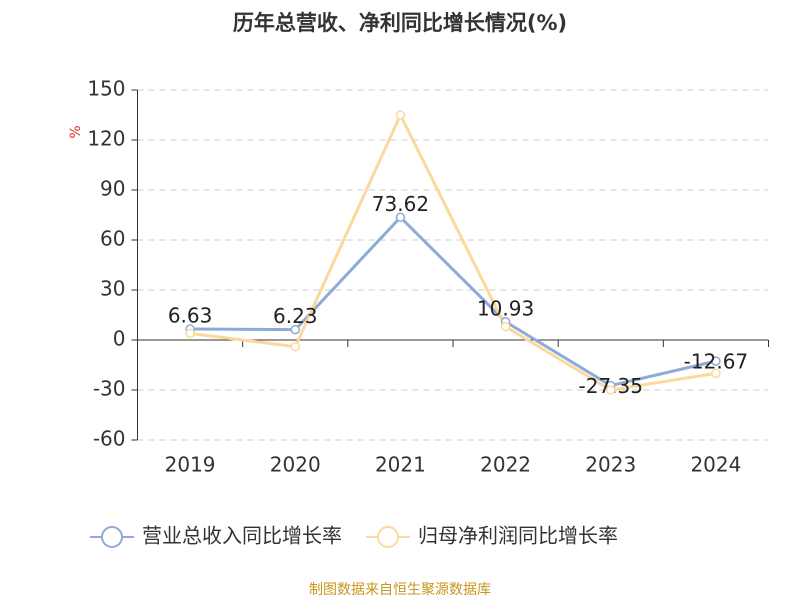 The width and height of the screenshot is (800, 600). Describe the element at coordinates (112, 289) in the screenshot. I see `y-tick-label: 30` at that location.